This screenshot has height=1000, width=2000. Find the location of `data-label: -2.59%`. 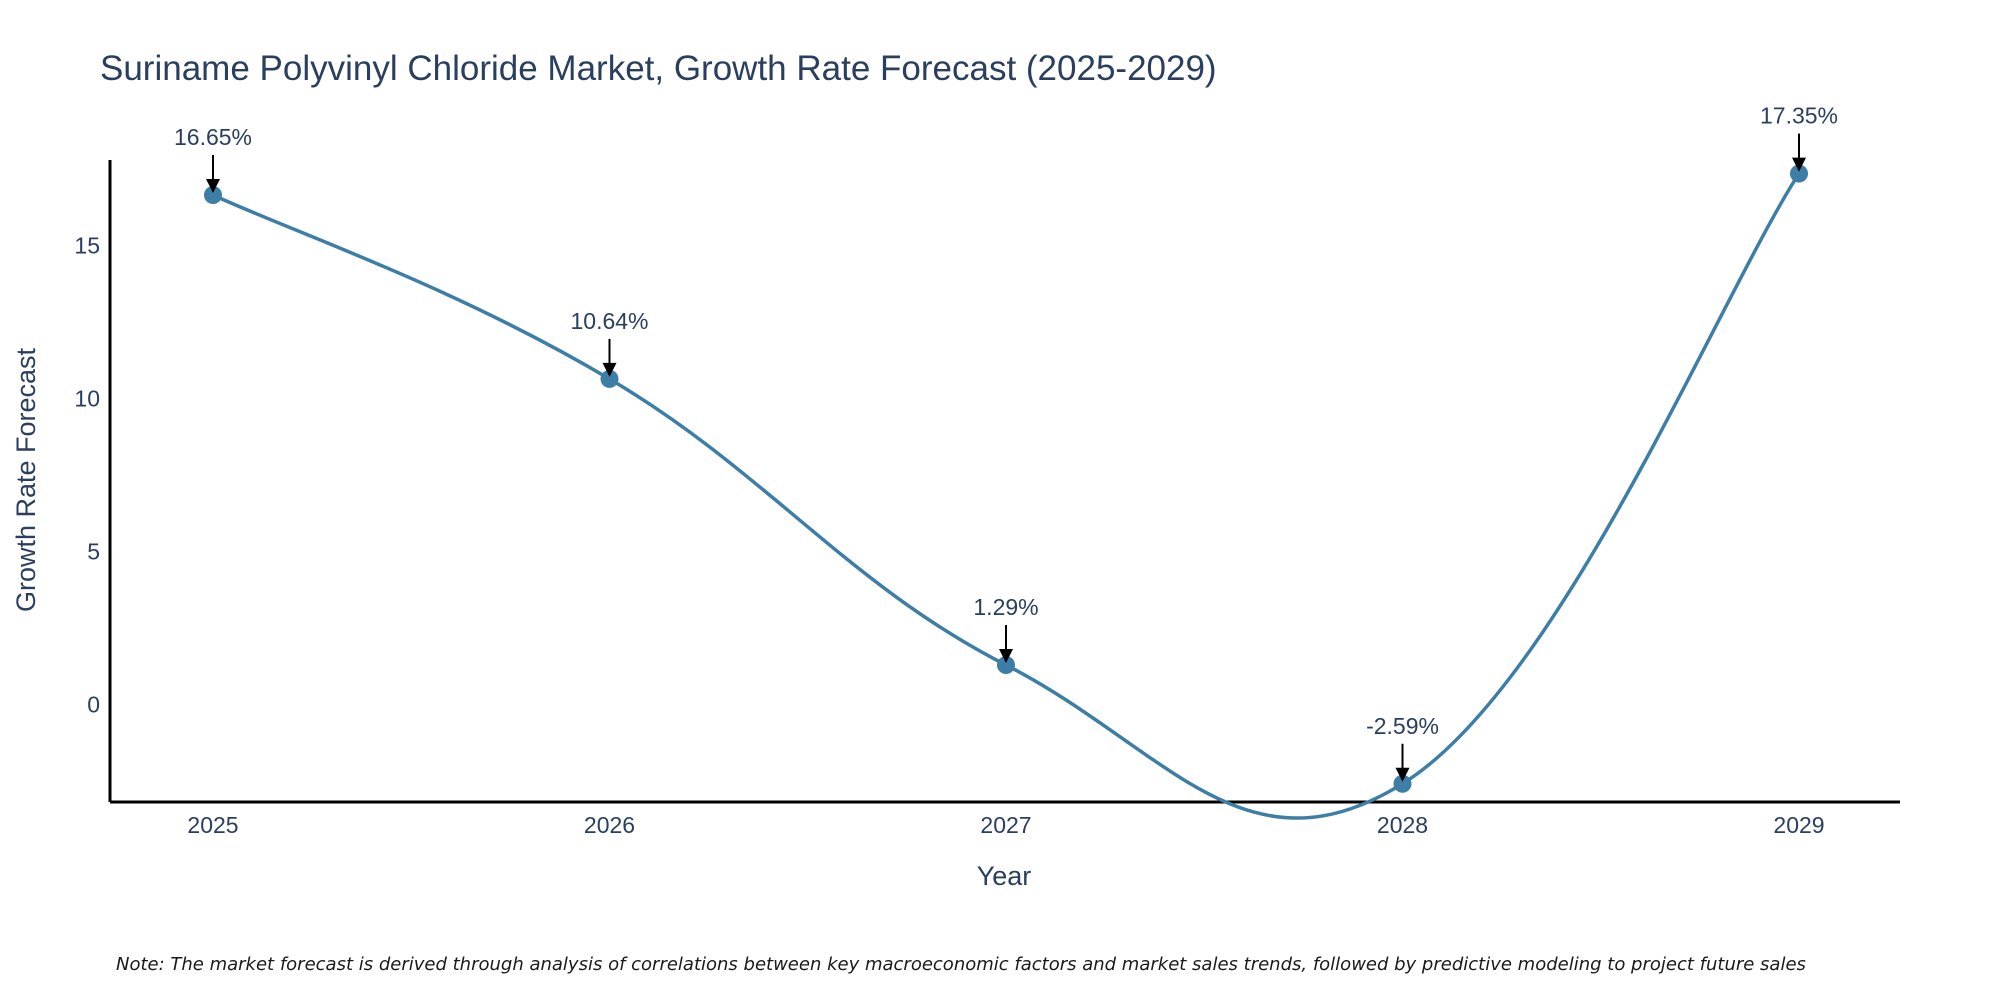

data-label: -2.59% is located at coordinates (1402, 726).